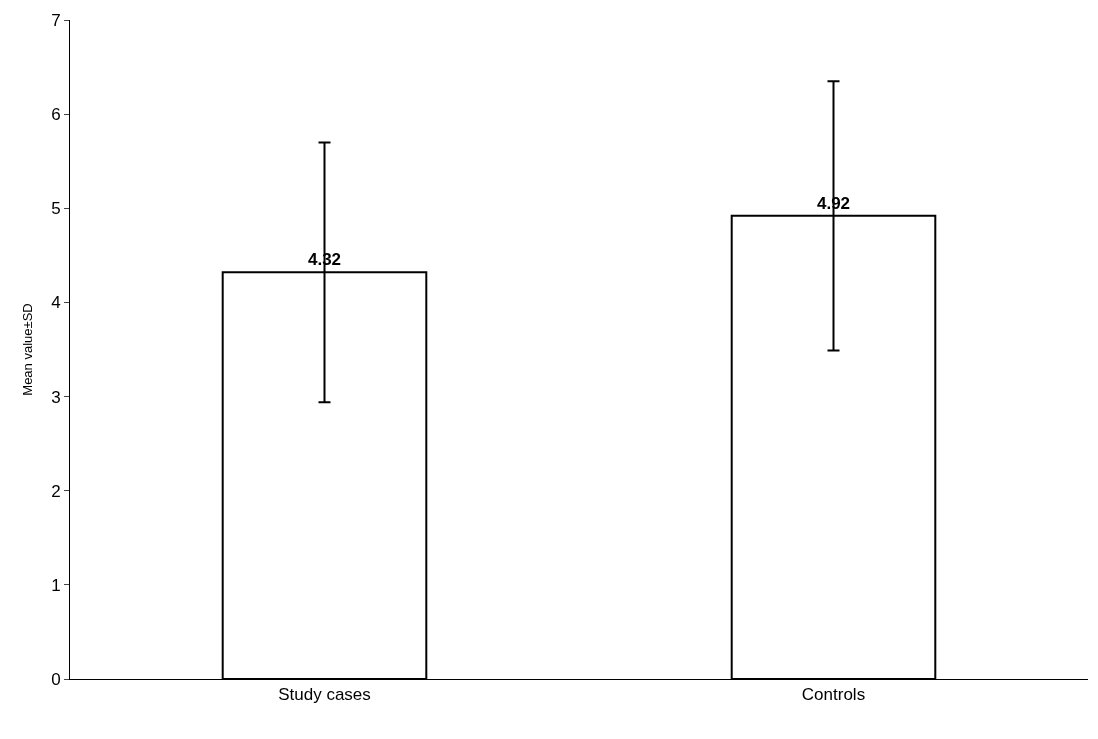  Describe the element at coordinates (56, 679) in the screenshot. I see `y-tick-label: 0` at that location.